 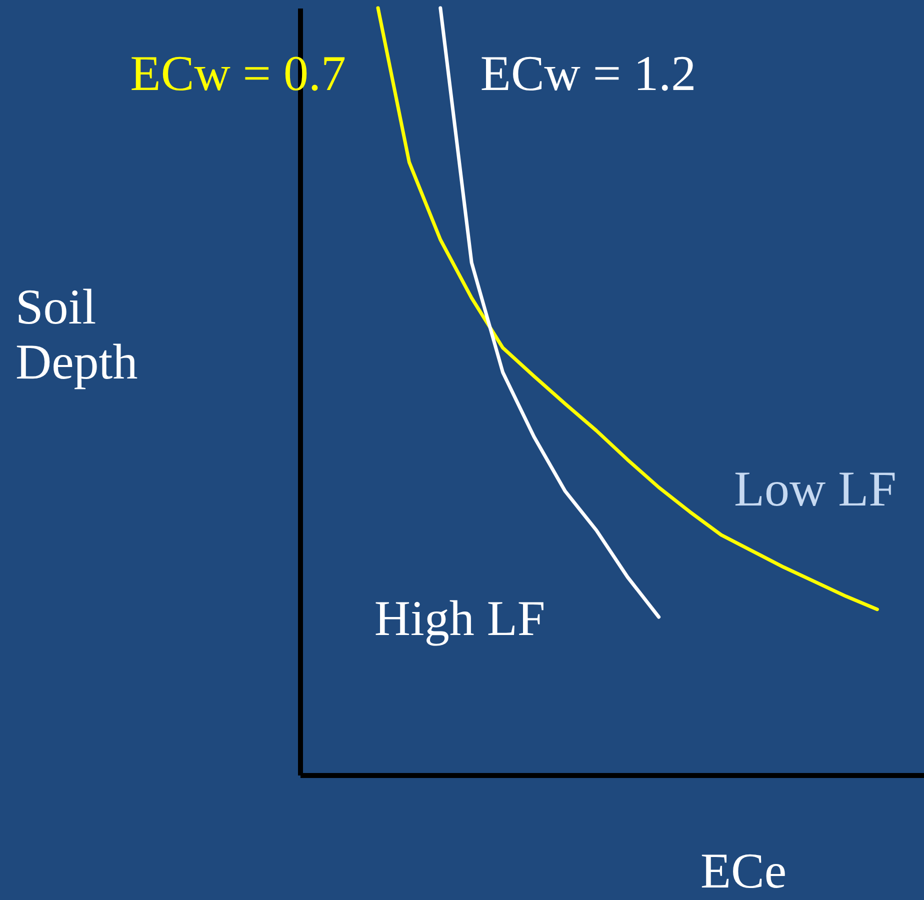 I want to click on y-axis-title: Soil Depth, so click(x=77, y=334).